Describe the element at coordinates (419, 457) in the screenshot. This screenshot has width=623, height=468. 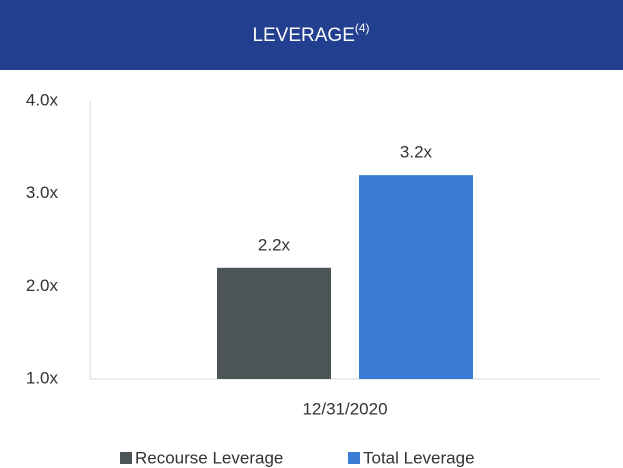
I see `legend-label: Total Leverage` at that location.